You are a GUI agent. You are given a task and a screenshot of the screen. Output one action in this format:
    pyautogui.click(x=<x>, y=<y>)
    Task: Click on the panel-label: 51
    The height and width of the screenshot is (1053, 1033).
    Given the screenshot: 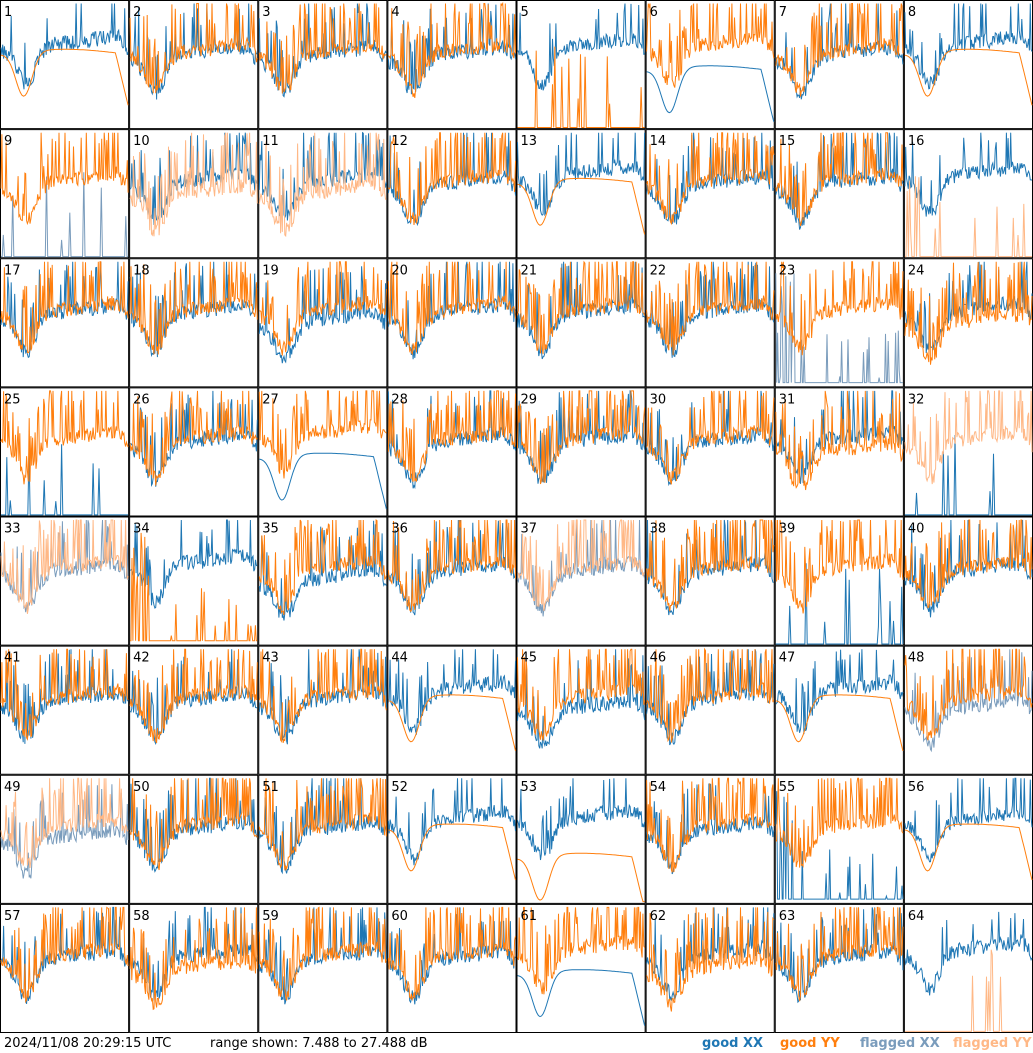 What is the action you would take?
    pyautogui.click(x=270, y=787)
    